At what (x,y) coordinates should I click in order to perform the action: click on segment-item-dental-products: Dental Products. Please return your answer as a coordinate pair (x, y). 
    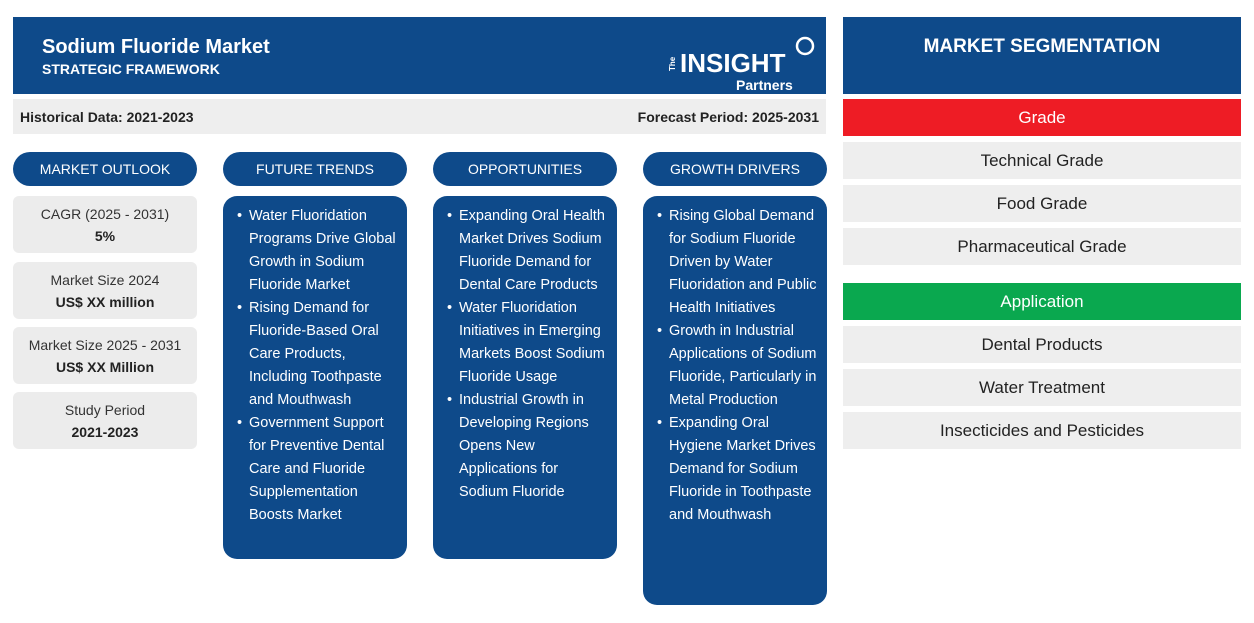
    Looking at the image, I should click on (1042, 344).